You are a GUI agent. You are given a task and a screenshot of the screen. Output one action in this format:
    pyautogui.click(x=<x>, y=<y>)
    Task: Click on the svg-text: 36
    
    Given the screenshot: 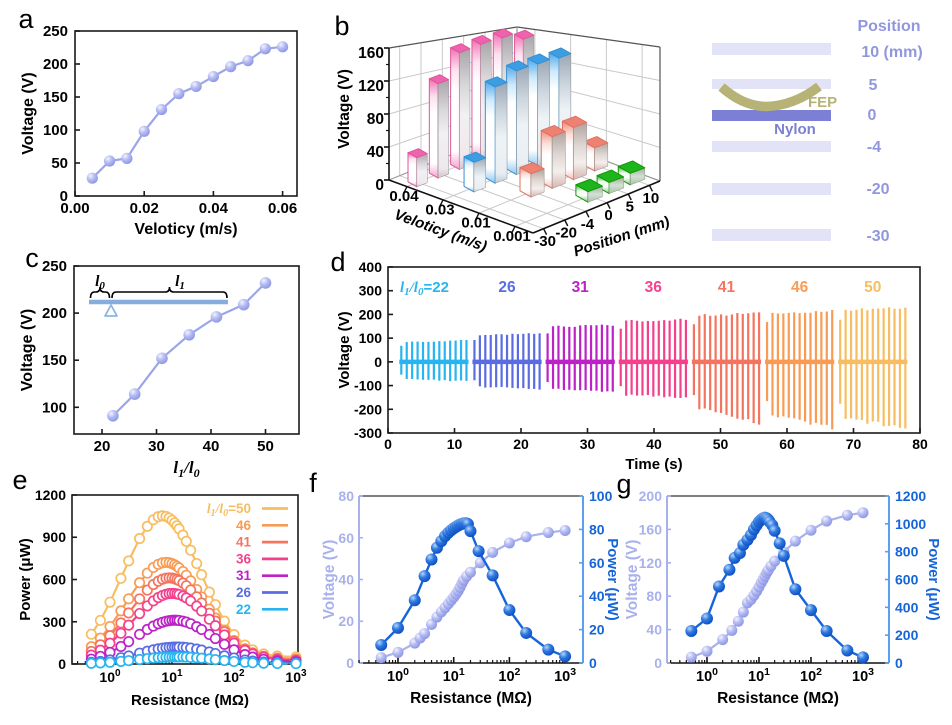 What is the action you would take?
    pyautogui.click(x=244, y=558)
    